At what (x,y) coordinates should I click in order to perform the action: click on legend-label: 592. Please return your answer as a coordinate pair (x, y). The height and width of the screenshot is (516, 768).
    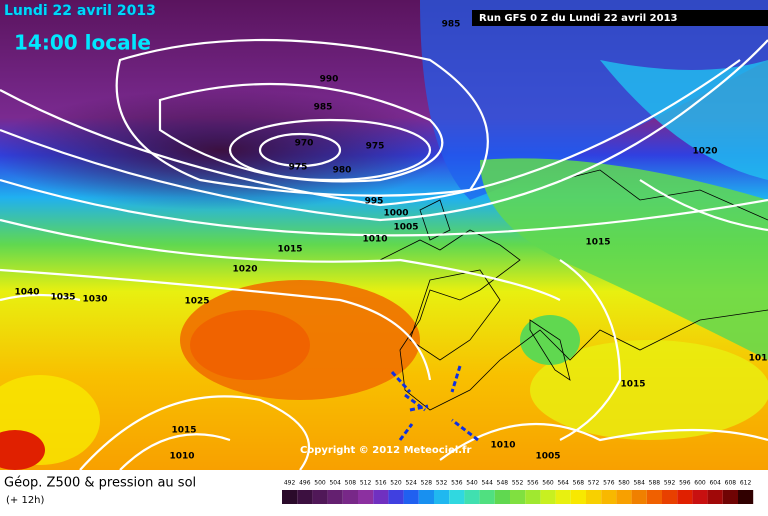
    Looking at the image, I should click on (670, 483).